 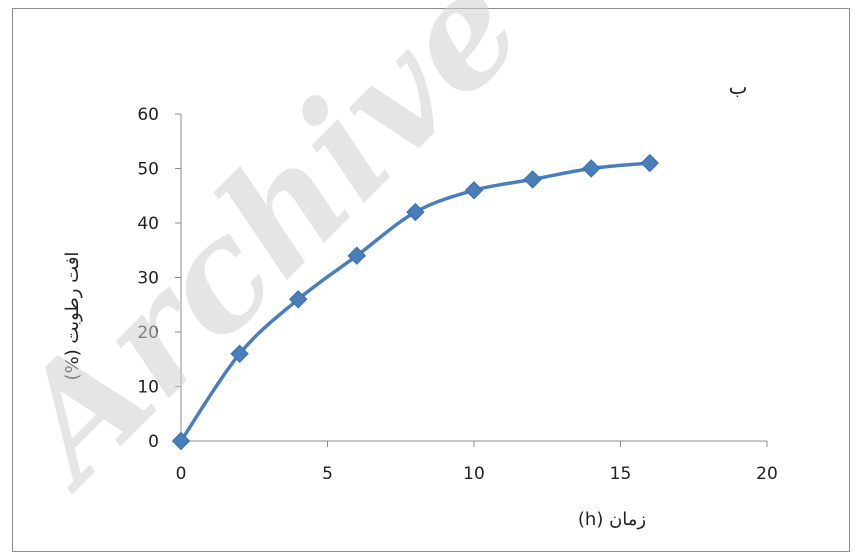 What do you see at coordinates (474, 474) in the screenshot?
I see `x-tick-label: 10` at bounding box center [474, 474].